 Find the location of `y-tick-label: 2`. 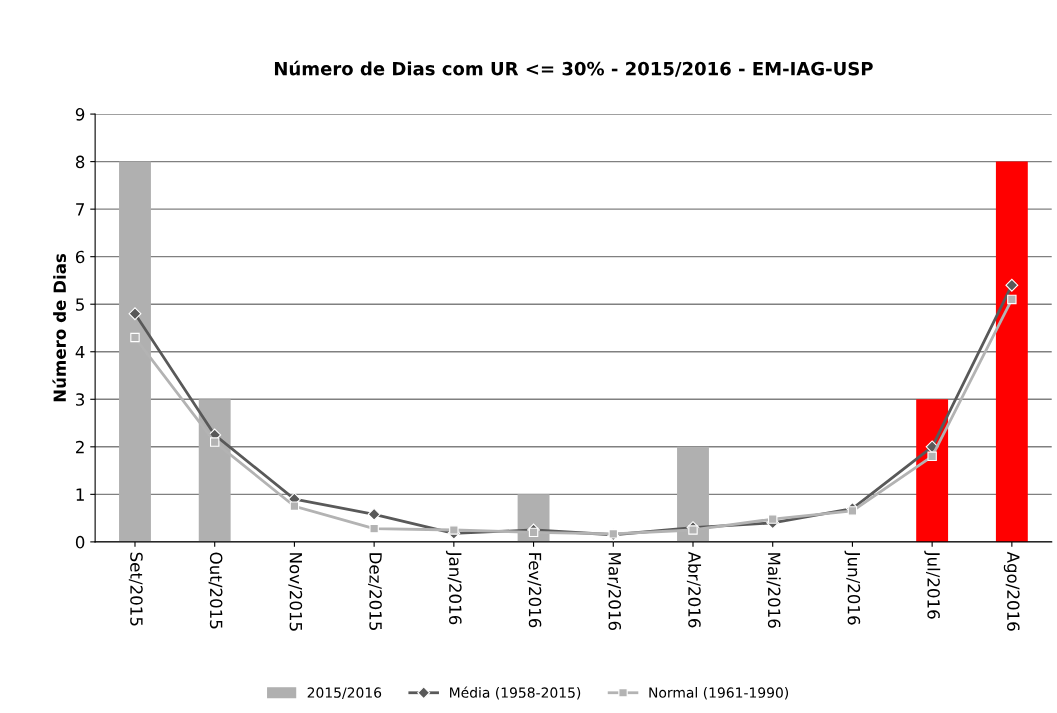

y-tick-label: 2 is located at coordinates (80, 447).